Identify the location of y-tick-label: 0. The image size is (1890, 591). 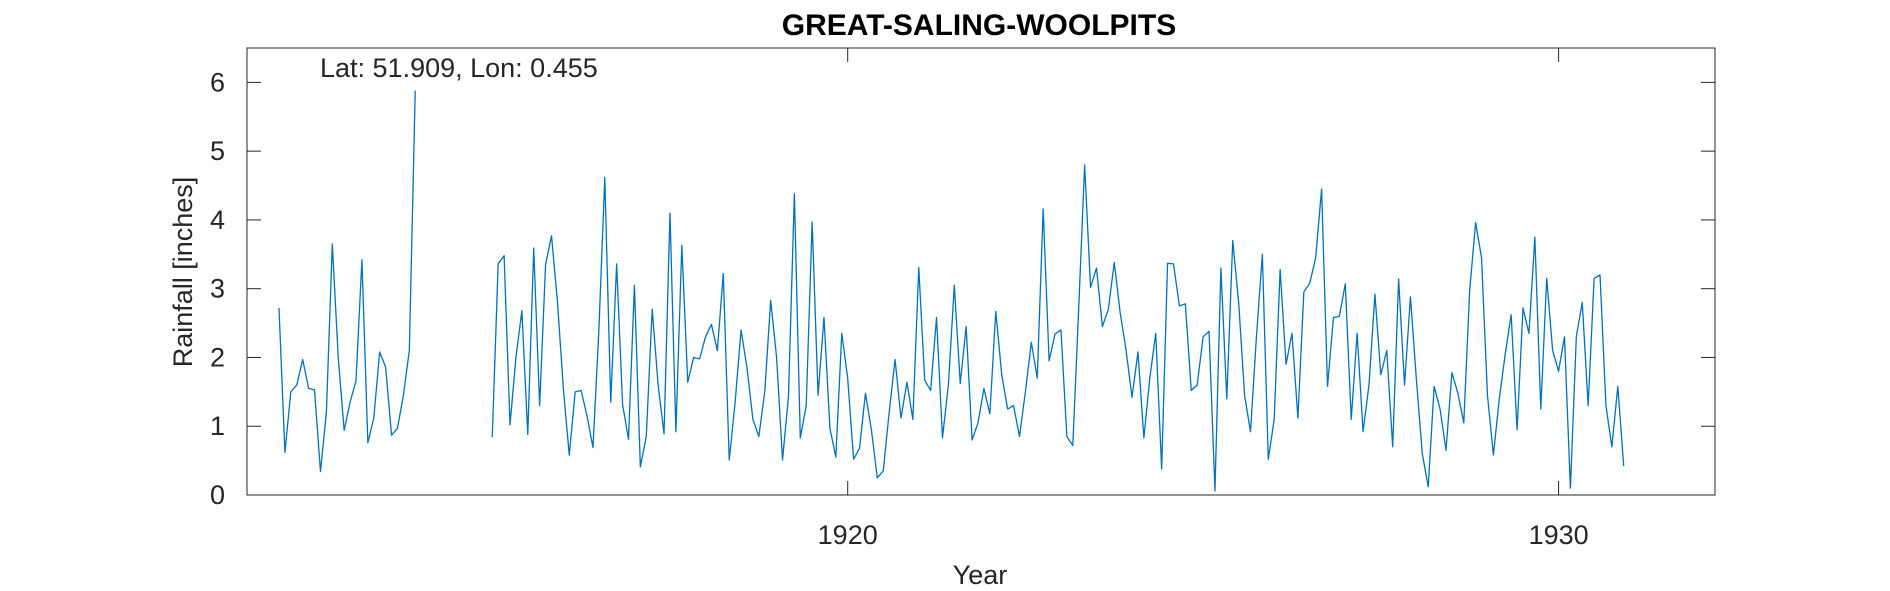
(217, 495).